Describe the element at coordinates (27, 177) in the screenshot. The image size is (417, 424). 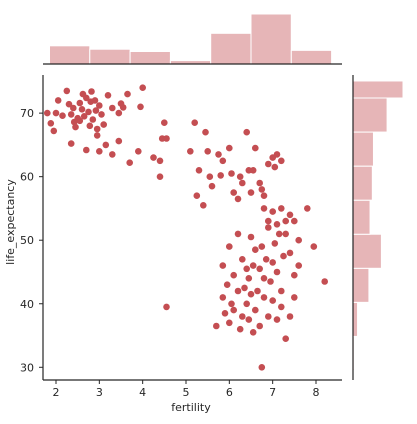
I see `y-tick-label: 60` at that location.